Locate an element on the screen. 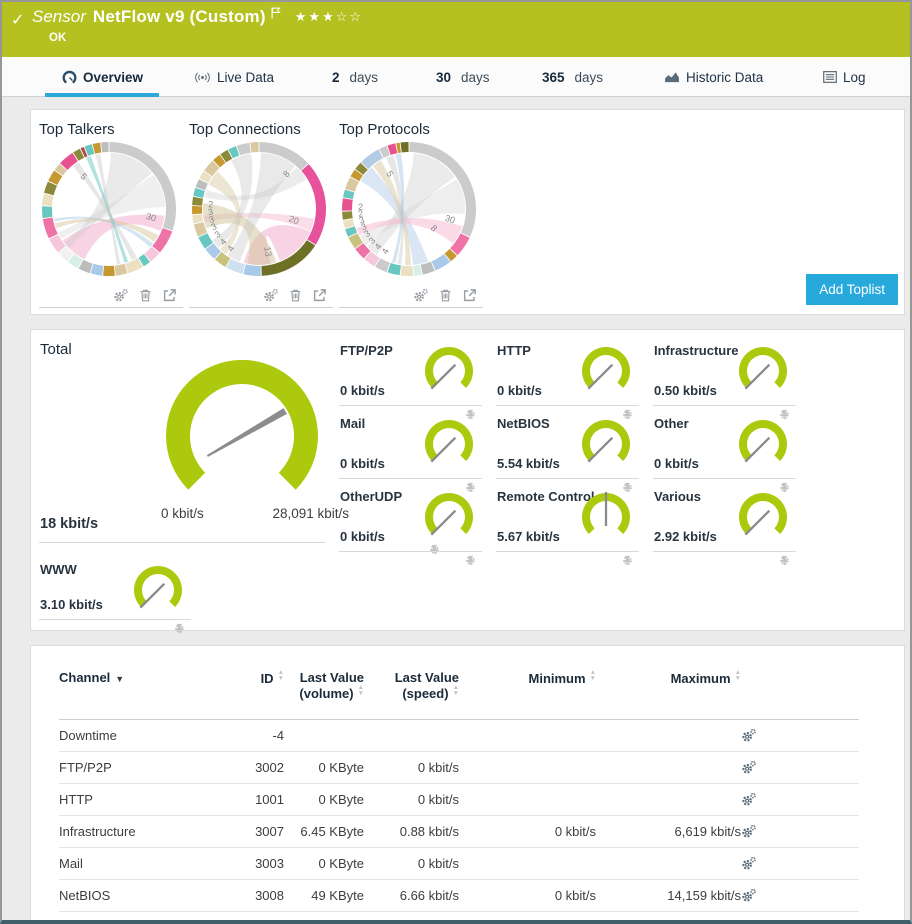 The height and width of the screenshot is (924, 912). channel-name-cell: FTP/P2P is located at coordinates (136, 767).